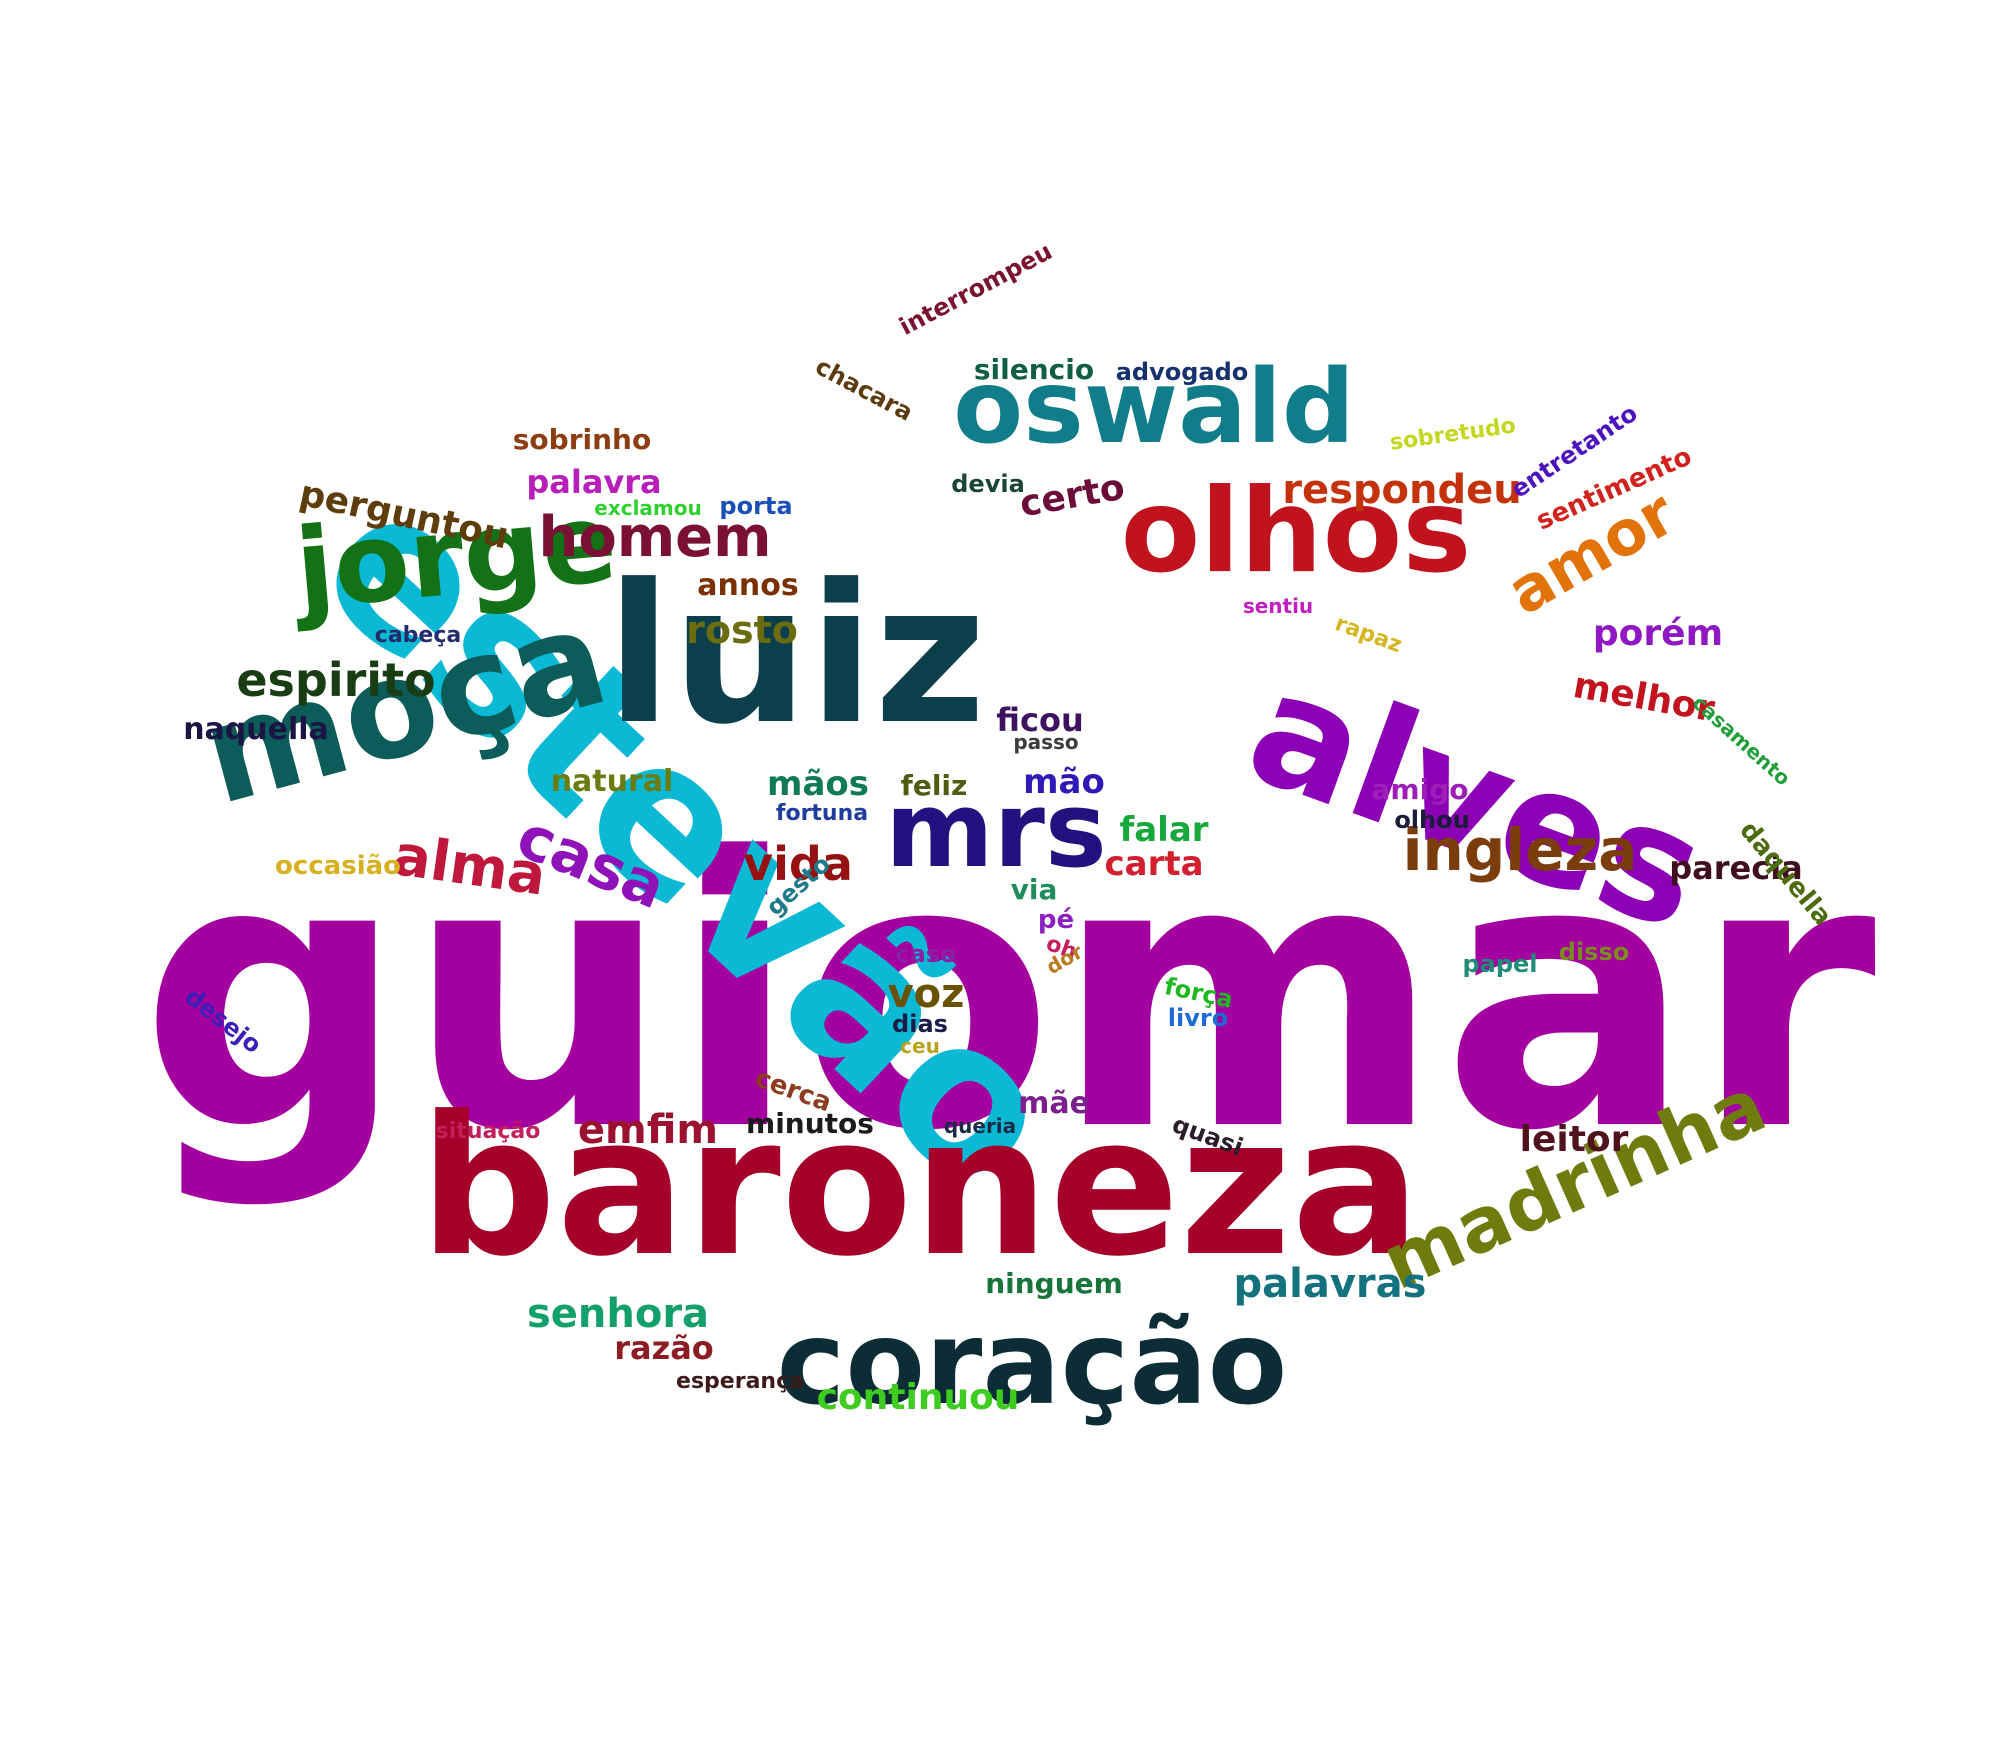 This screenshot has height=1757, width=1992. Describe the element at coordinates (810, 1123) in the screenshot. I see `word-minutos: minutos` at that location.